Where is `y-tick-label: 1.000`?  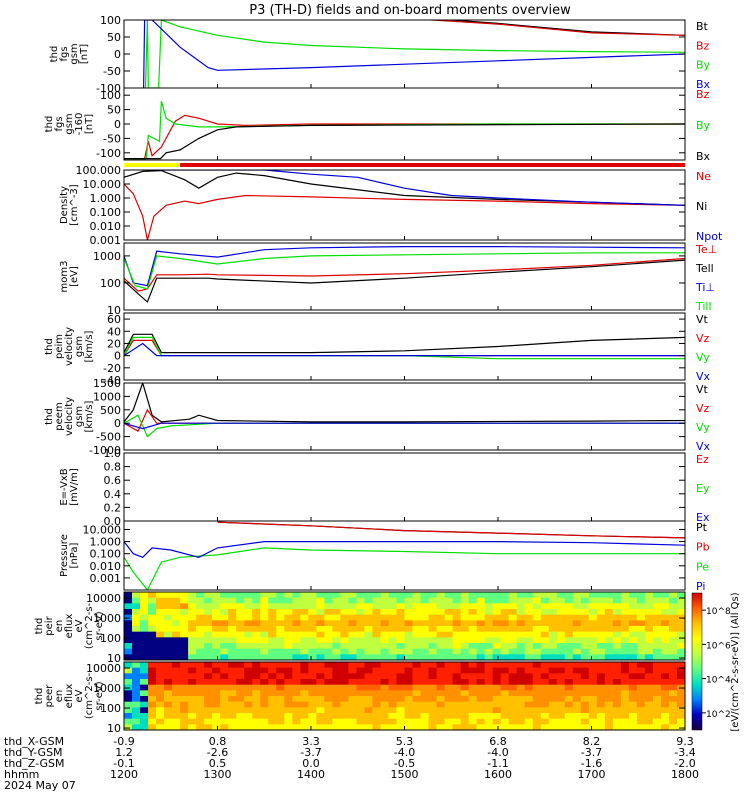 y-tick-label: 1.000 is located at coordinates (106, 198).